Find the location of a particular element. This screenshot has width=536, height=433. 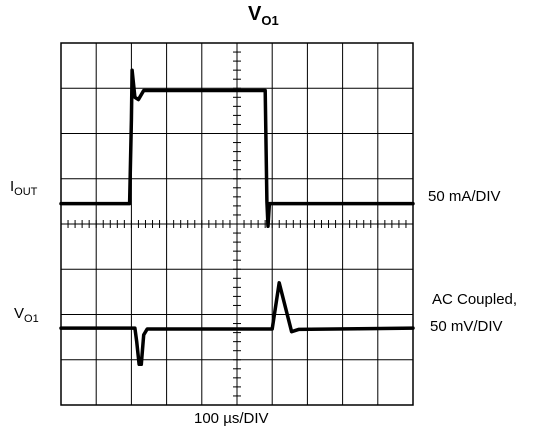

chart-title: VO1 is located at coordinates (263, 15).